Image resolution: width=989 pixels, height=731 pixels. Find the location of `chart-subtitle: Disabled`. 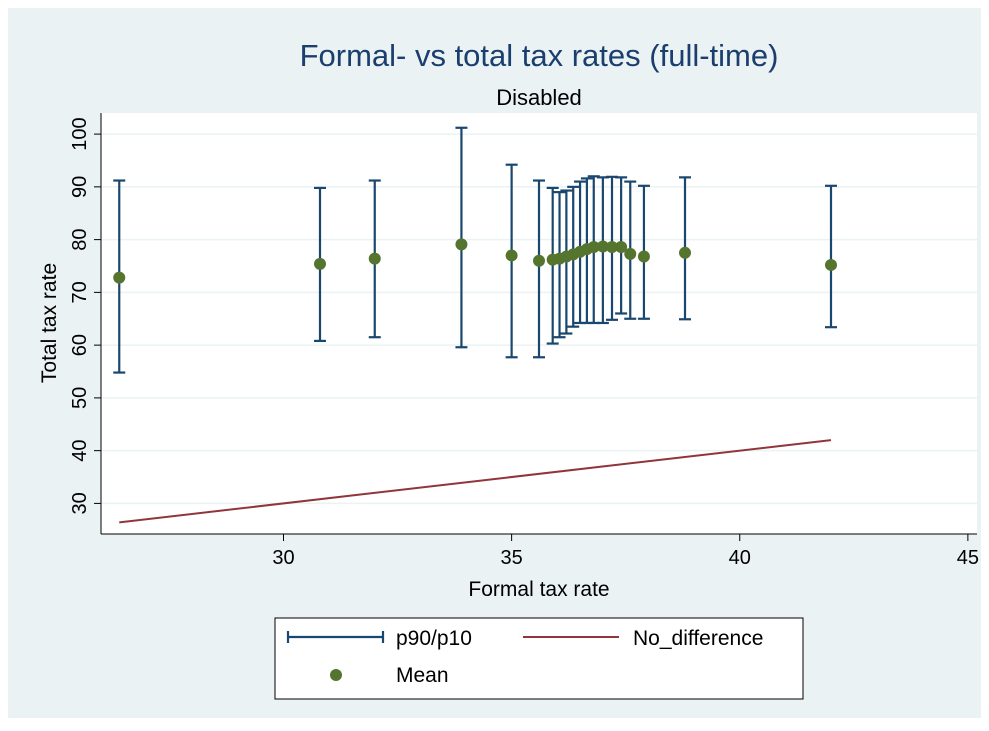

chart-subtitle: Disabled is located at coordinates (539, 97).